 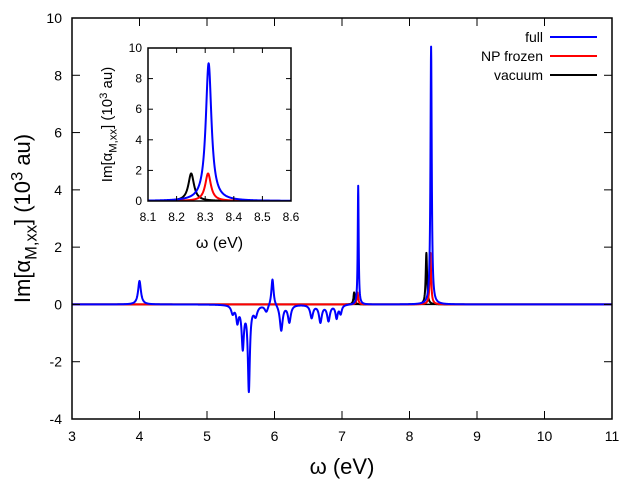 I want to click on inset-x-tick-label: 8.1, so click(x=148, y=217).